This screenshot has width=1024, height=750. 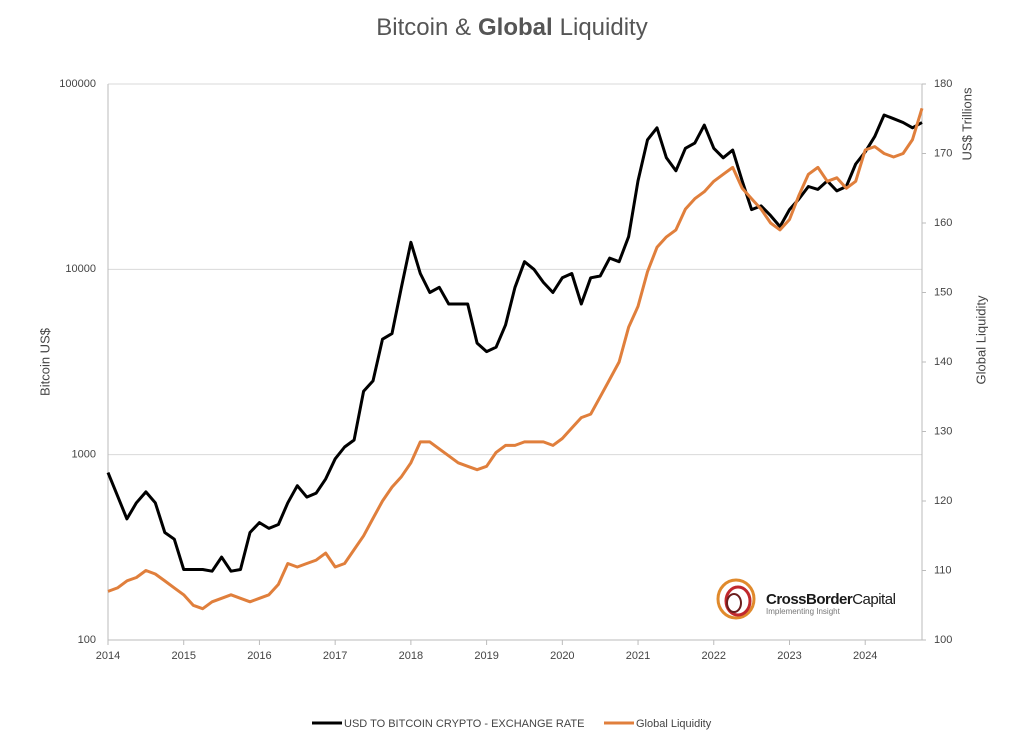 I want to click on y2-axis-label: Global Liquidity, so click(x=980, y=339).